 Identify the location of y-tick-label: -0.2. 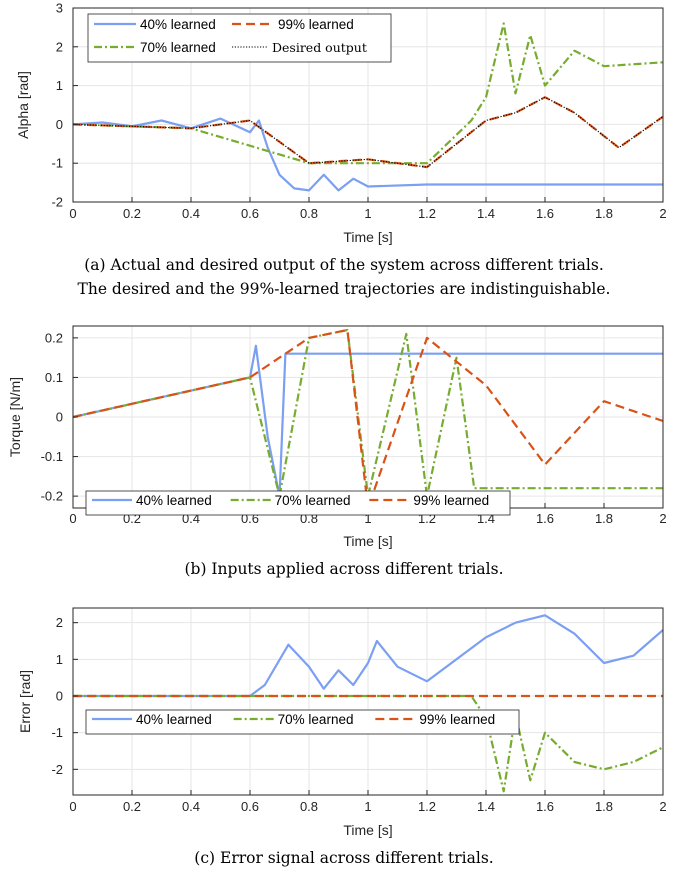
(52, 496).